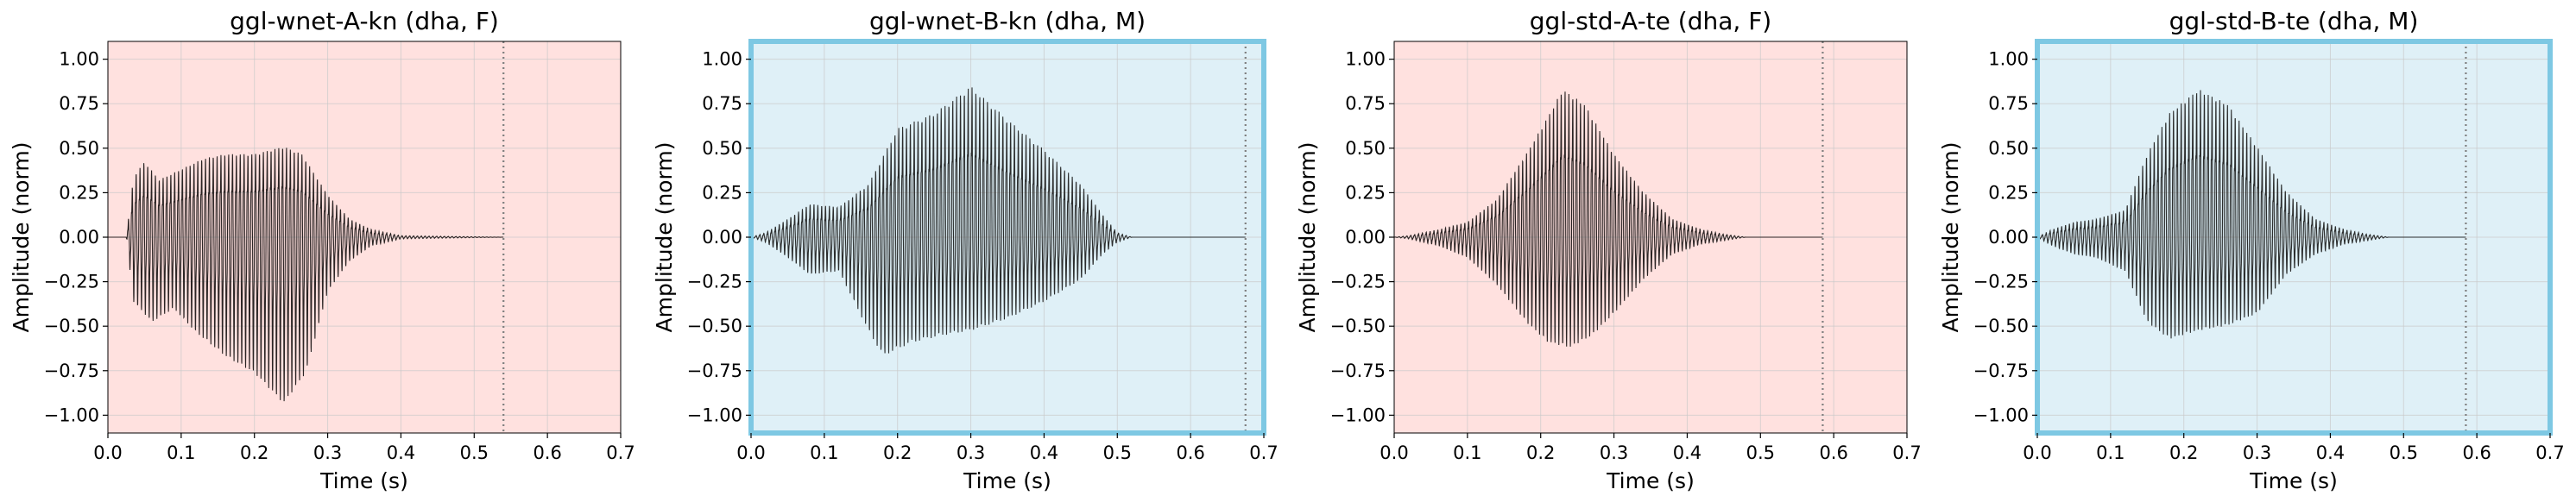  I want to click on chart-title: ggl-std-A-te (dha, F), so click(1650, 21).